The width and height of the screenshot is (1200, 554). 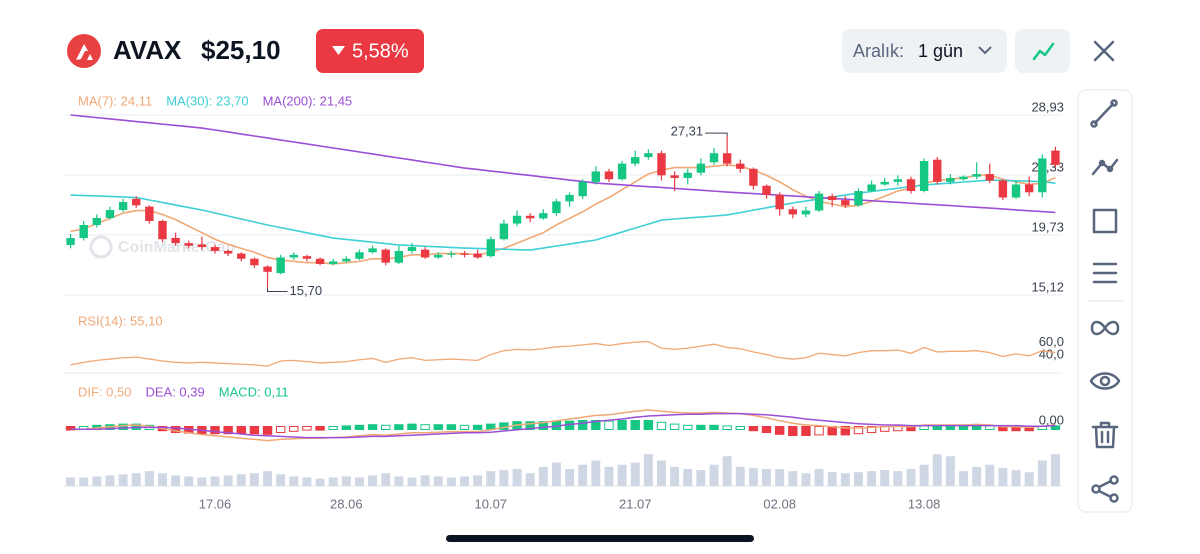 I want to click on legend-entry: MACD: 0,11, so click(x=254, y=391).